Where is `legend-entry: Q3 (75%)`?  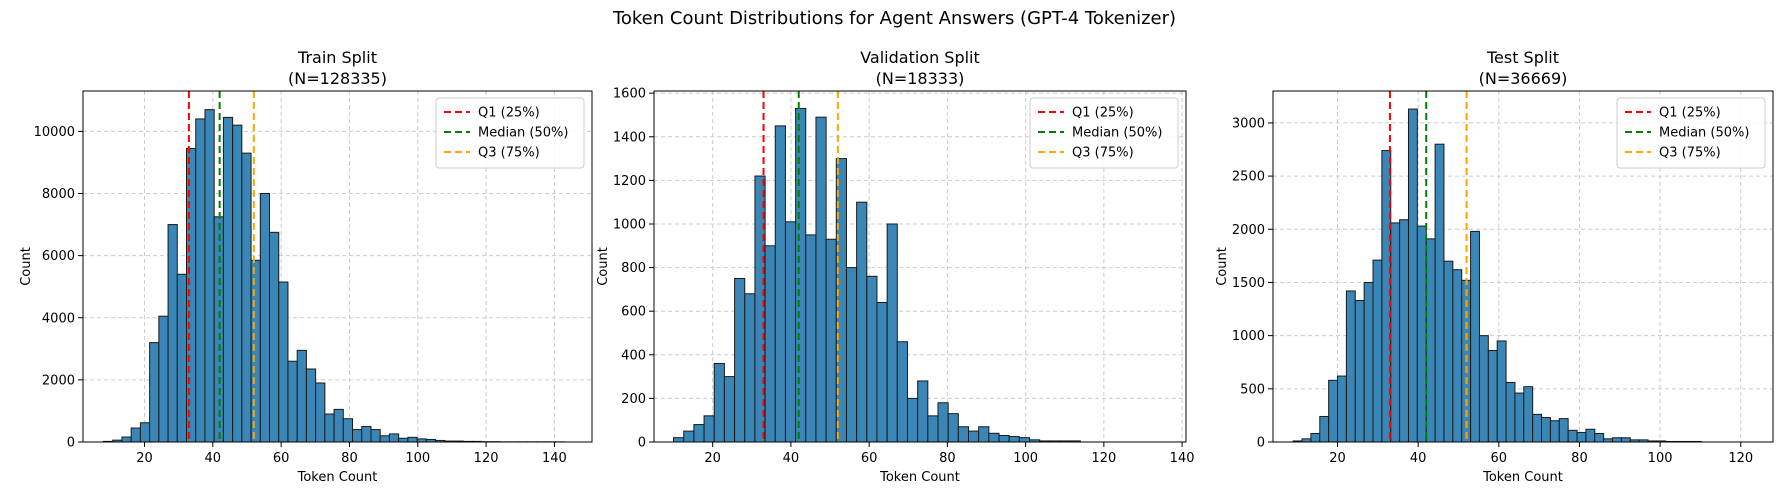
legend-entry: Q3 (75%) is located at coordinates (509, 153).